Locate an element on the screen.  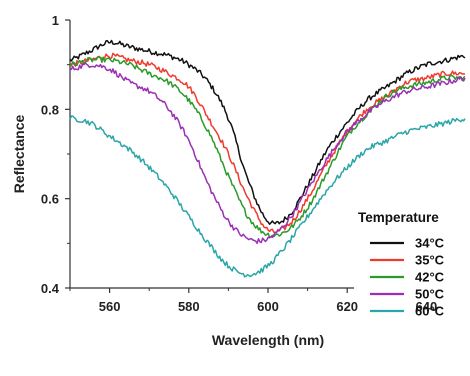
legend-label: 34°C is located at coordinates (430, 243).